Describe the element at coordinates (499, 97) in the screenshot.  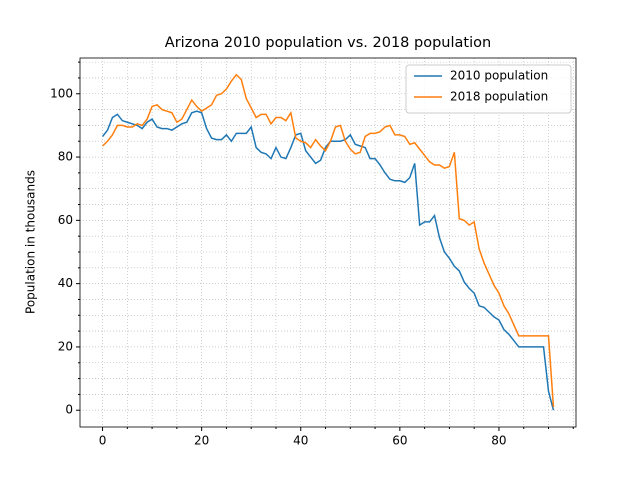
I see `legend-label: 2018 population` at that location.